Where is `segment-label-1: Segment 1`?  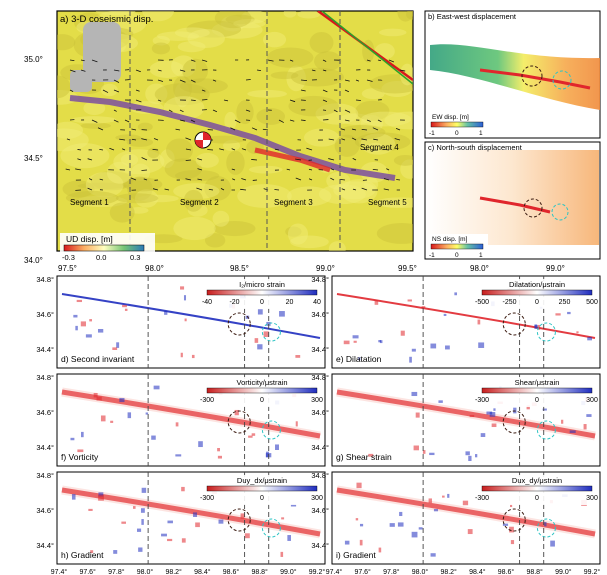 segment-label-1: Segment 1 is located at coordinates (89, 202).